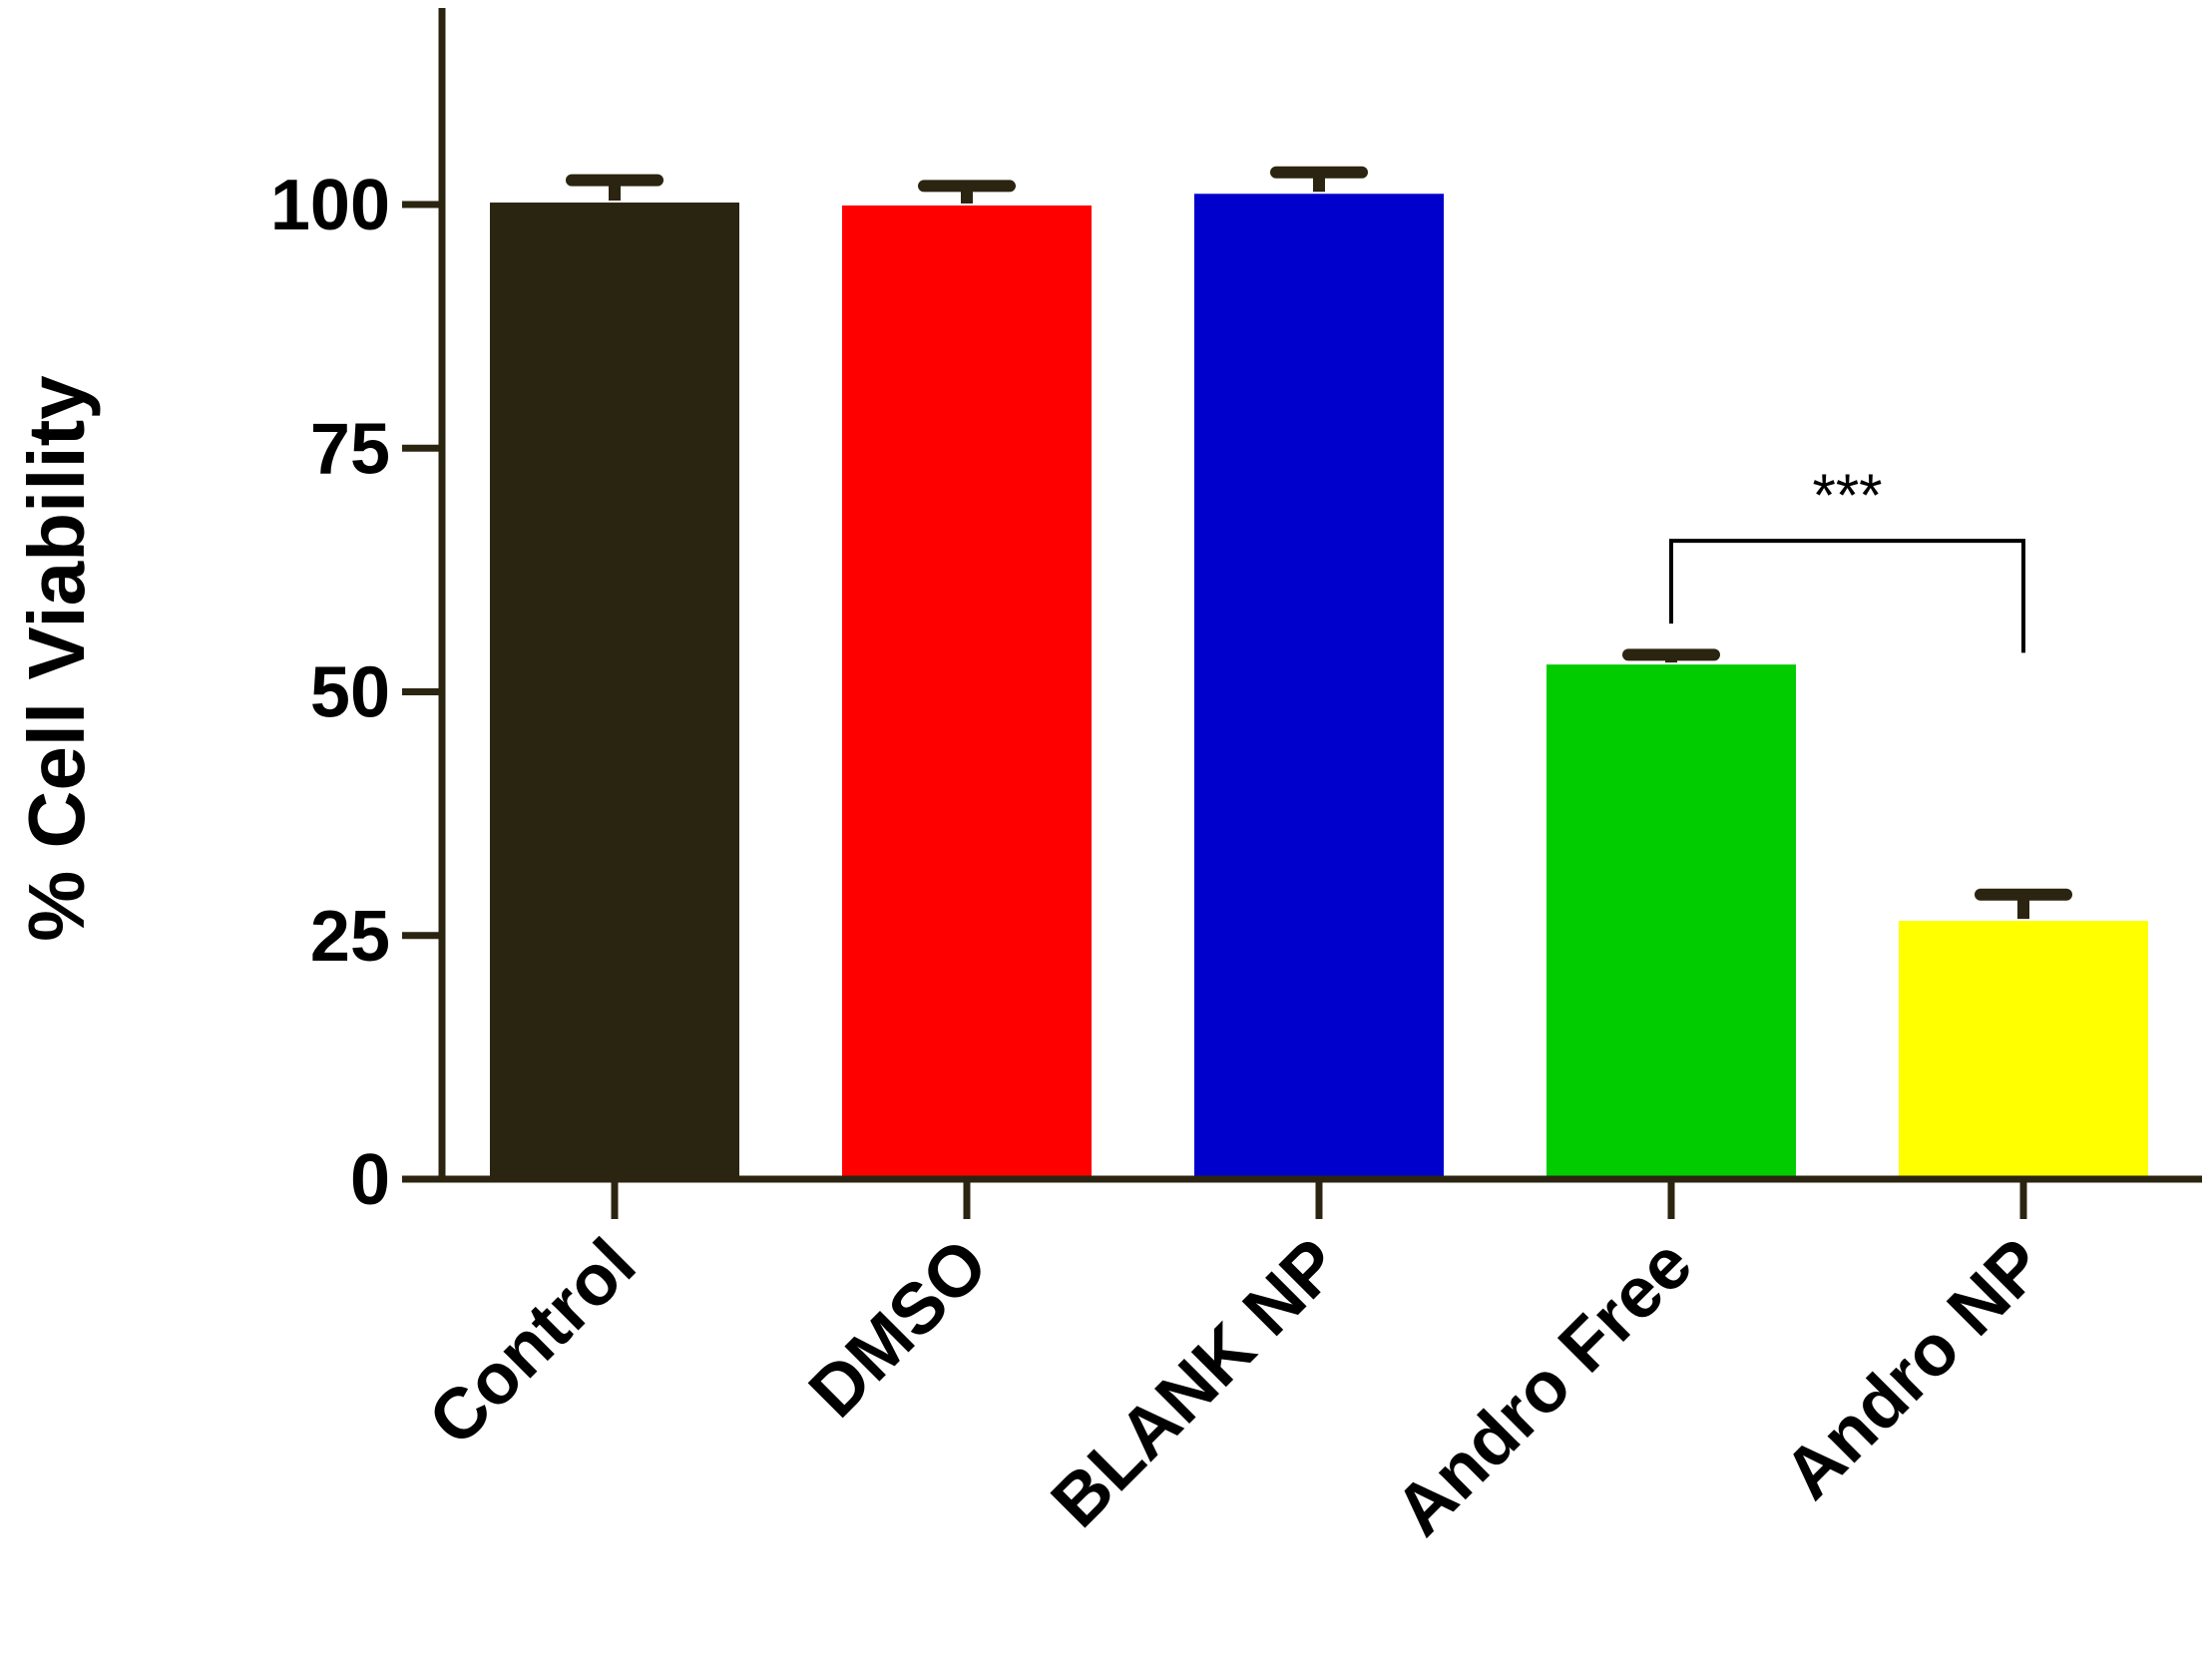 Image resolution: width=2212 pixels, height=1654 pixels. Describe the element at coordinates (1847, 495) in the screenshot. I see `significance-label: ***` at that location.